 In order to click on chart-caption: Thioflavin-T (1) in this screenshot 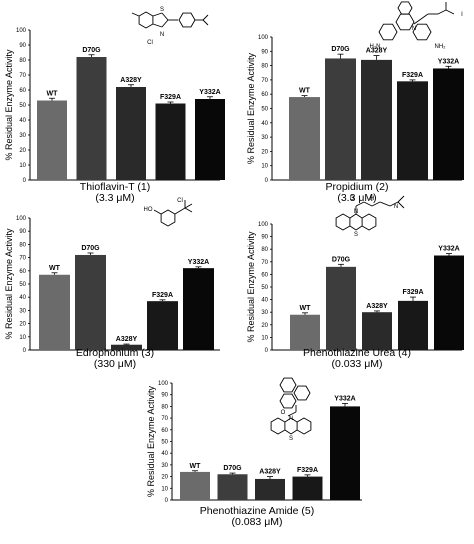, I will do `click(115, 187)`.